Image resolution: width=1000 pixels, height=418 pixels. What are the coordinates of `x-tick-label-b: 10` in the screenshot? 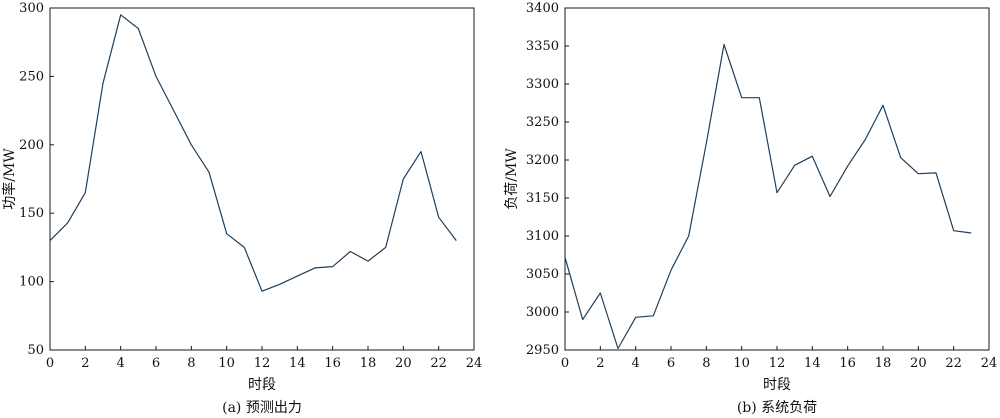 It's located at (741, 363).